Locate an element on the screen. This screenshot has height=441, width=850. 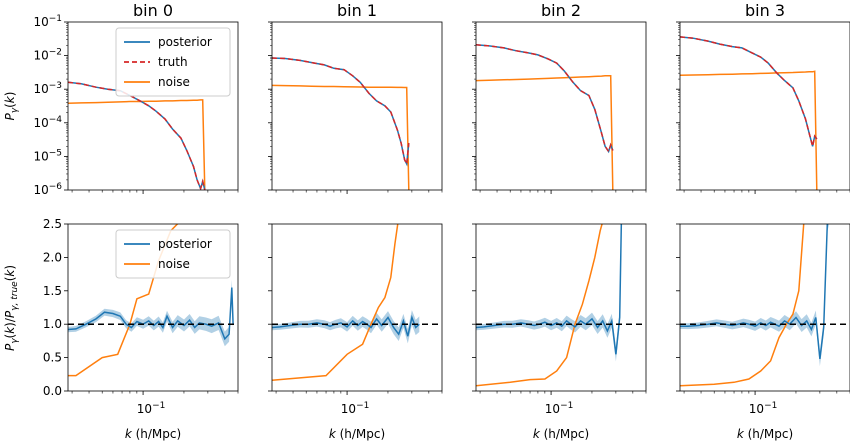
legend-label-truth: truth is located at coordinates (173, 62).